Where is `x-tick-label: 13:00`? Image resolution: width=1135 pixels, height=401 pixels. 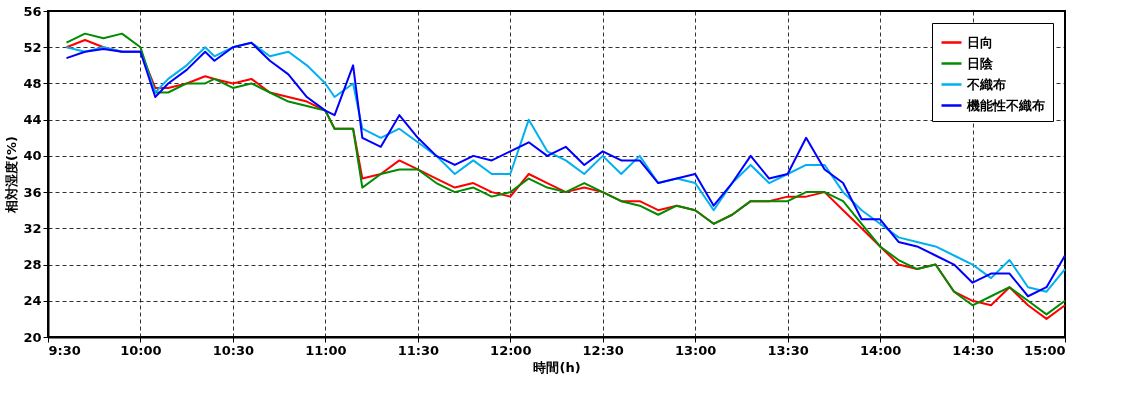 x-tick-label: 13:00 is located at coordinates (695, 350).